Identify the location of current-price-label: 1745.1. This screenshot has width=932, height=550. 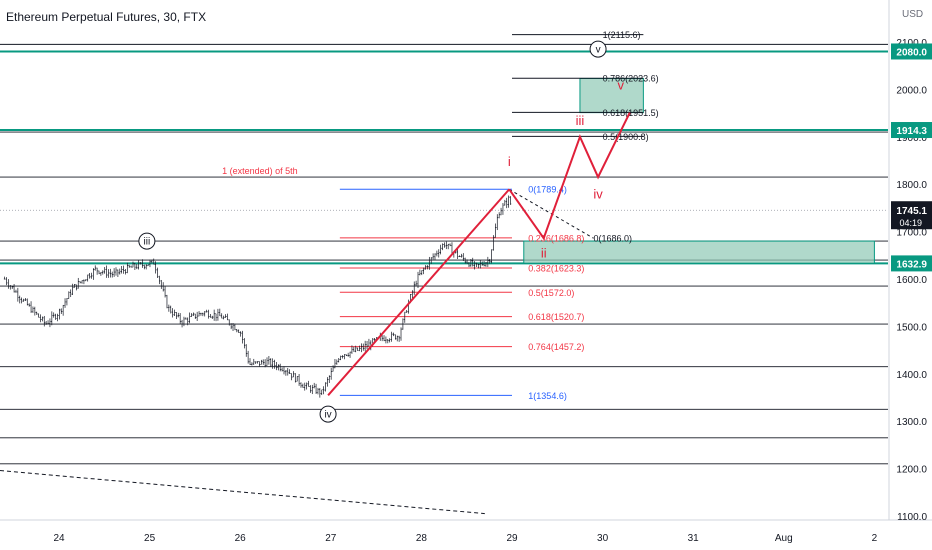
(911, 211).